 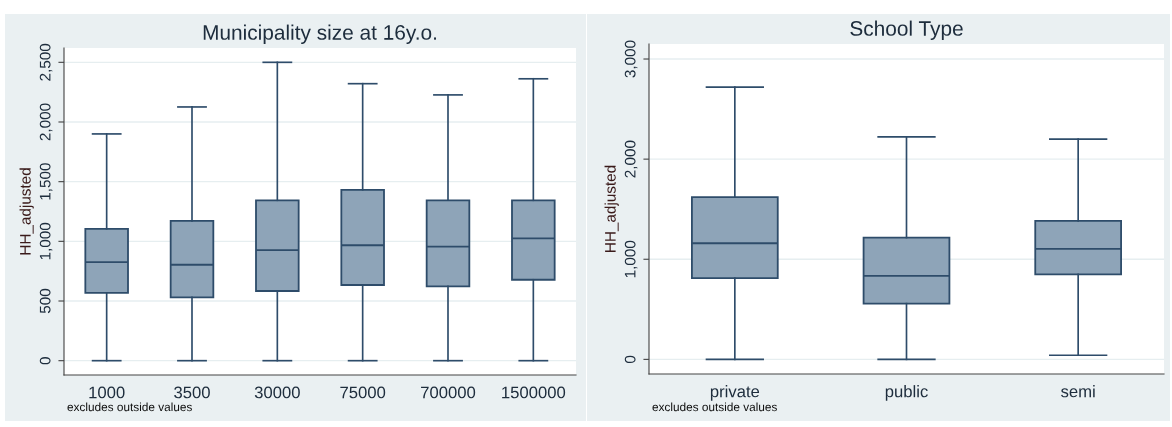 I want to click on x-tick-label: private, so click(x=735, y=393).